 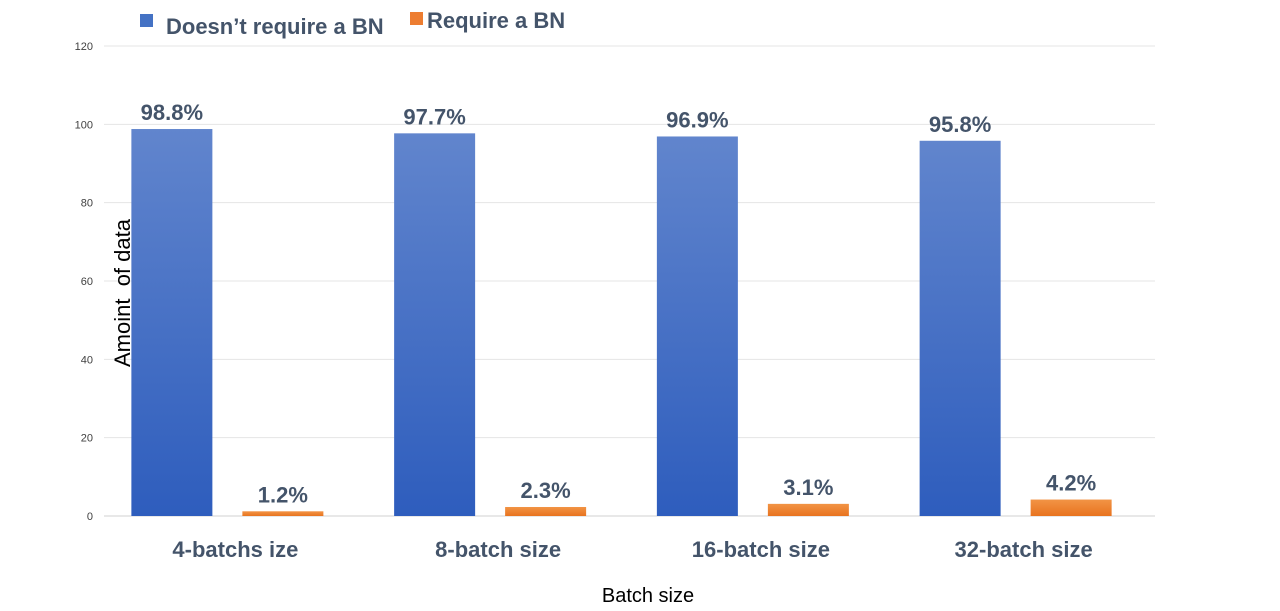 I want to click on data-label-series-2-3: 3.1%, so click(x=808, y=487).